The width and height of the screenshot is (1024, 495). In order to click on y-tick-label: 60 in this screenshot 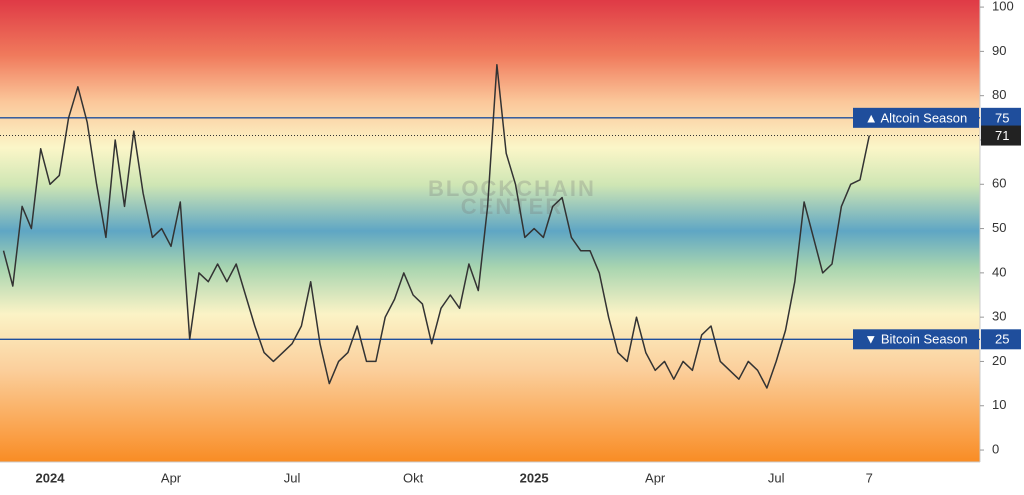, I will do `click(999, 183)`.